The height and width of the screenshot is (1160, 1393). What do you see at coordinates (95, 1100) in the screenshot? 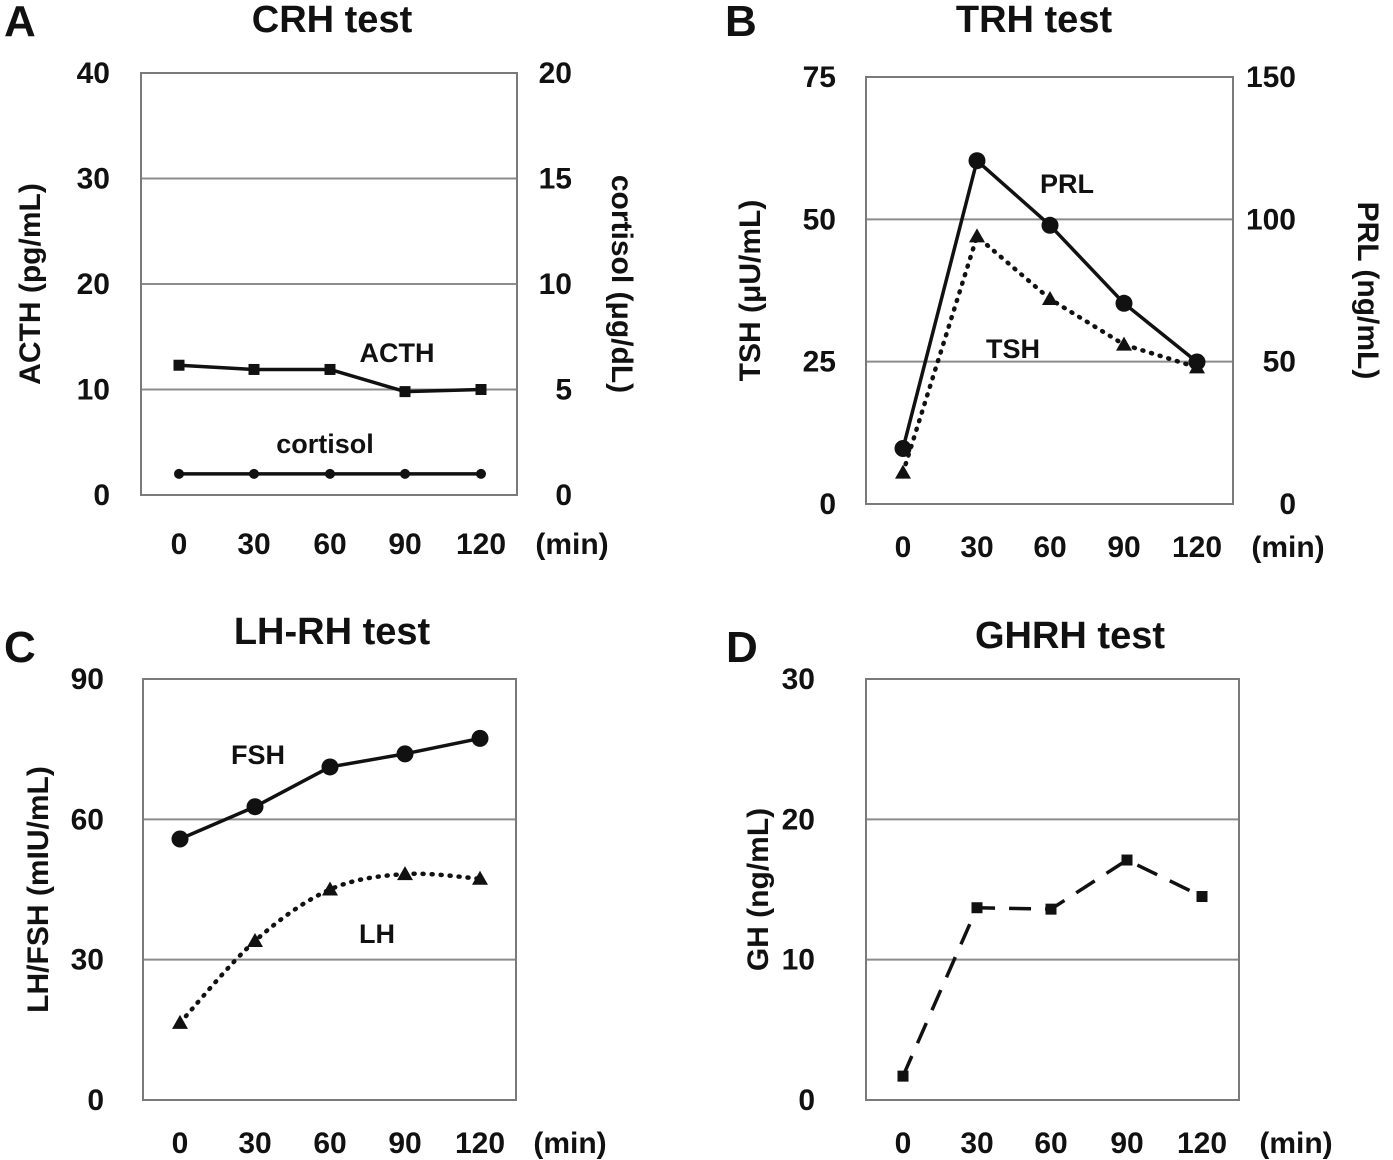
I see `panel-c-y-tick: 0` at bounding box center [95, 1100].